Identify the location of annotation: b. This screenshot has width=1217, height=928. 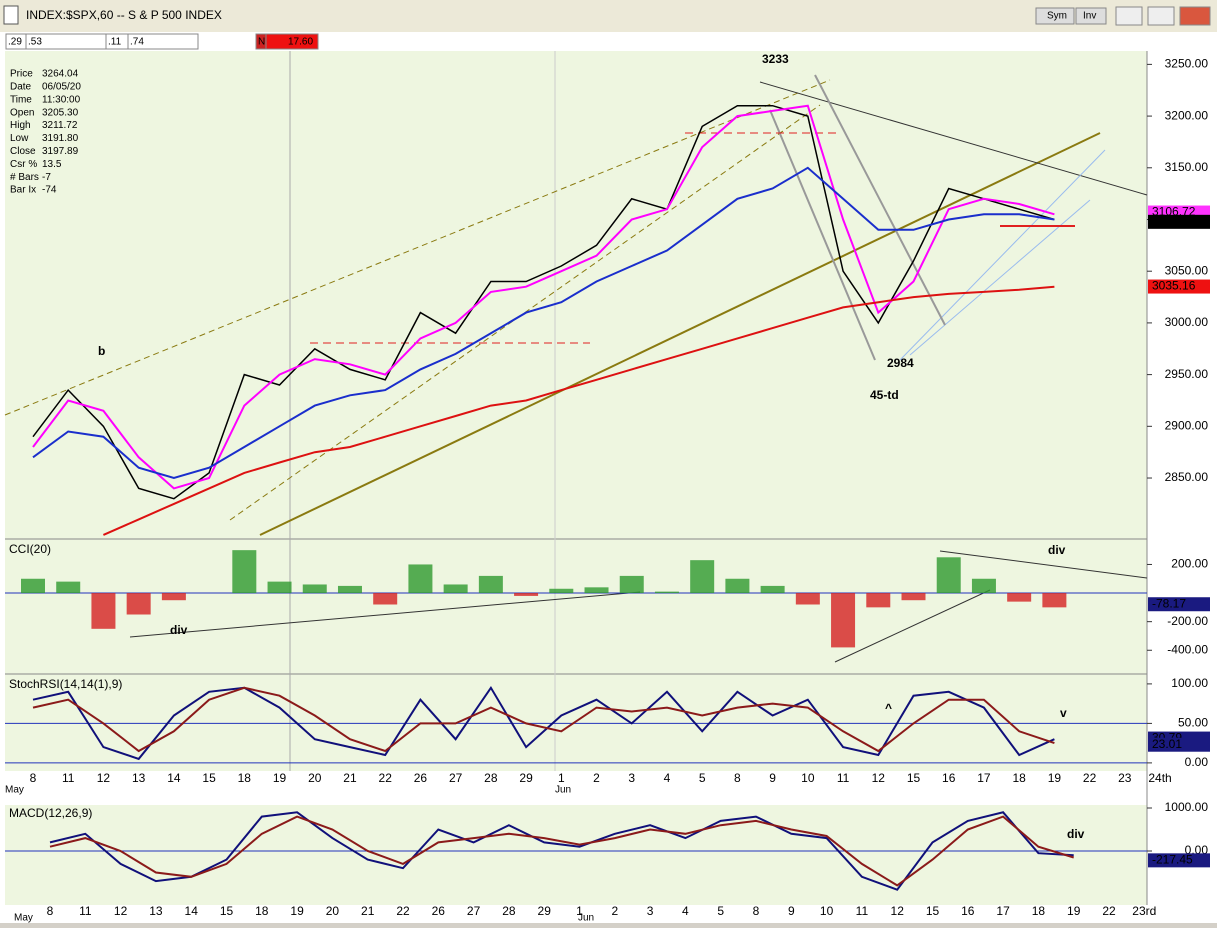
(101, 351).